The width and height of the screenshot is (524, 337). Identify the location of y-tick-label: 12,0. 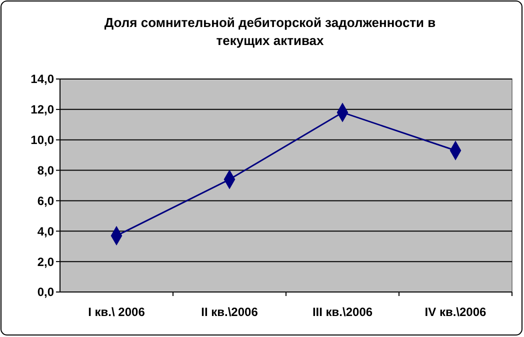
(42, 109).